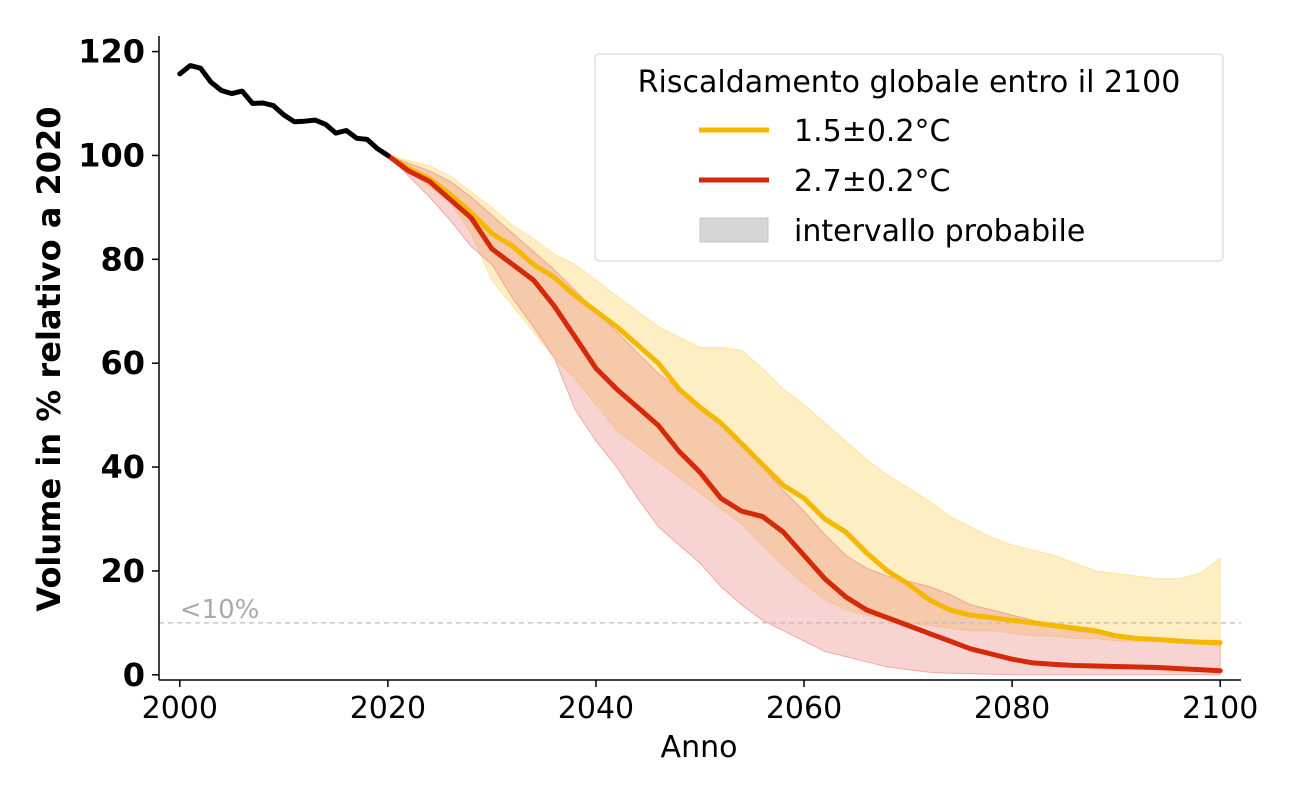  I want to click on y-ticks: 0 20 40 60 80 100 120, so click(118, 363).